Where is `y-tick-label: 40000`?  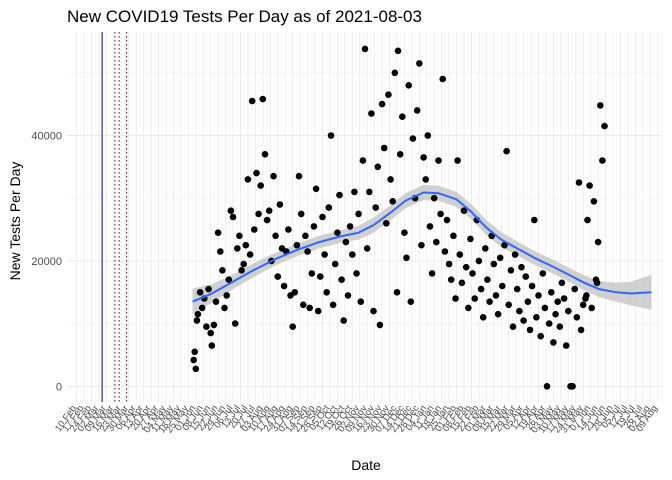
y-tick-label: 40000 is located at coordinates (46, 136).